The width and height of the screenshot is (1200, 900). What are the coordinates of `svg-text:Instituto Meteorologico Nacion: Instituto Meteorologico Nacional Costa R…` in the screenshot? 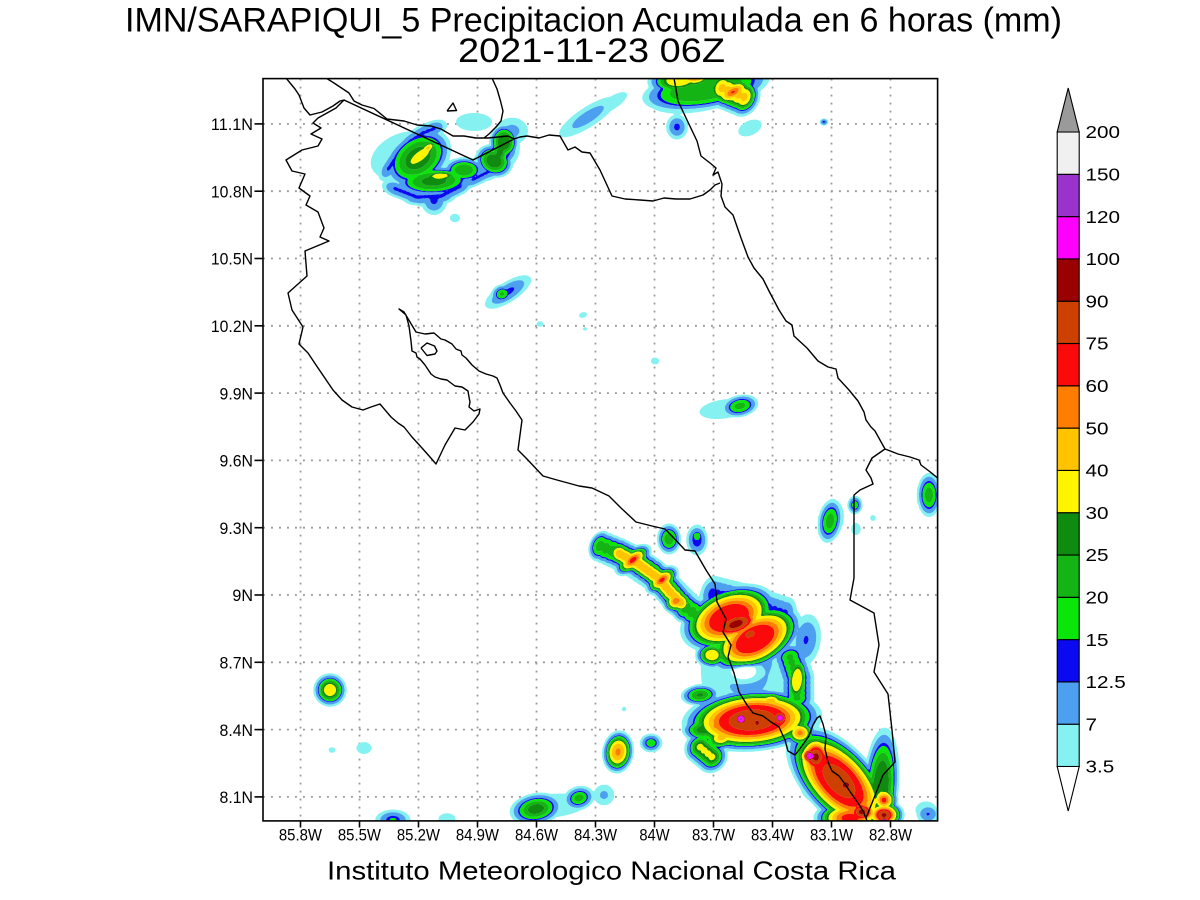 It's located at (612, 871).